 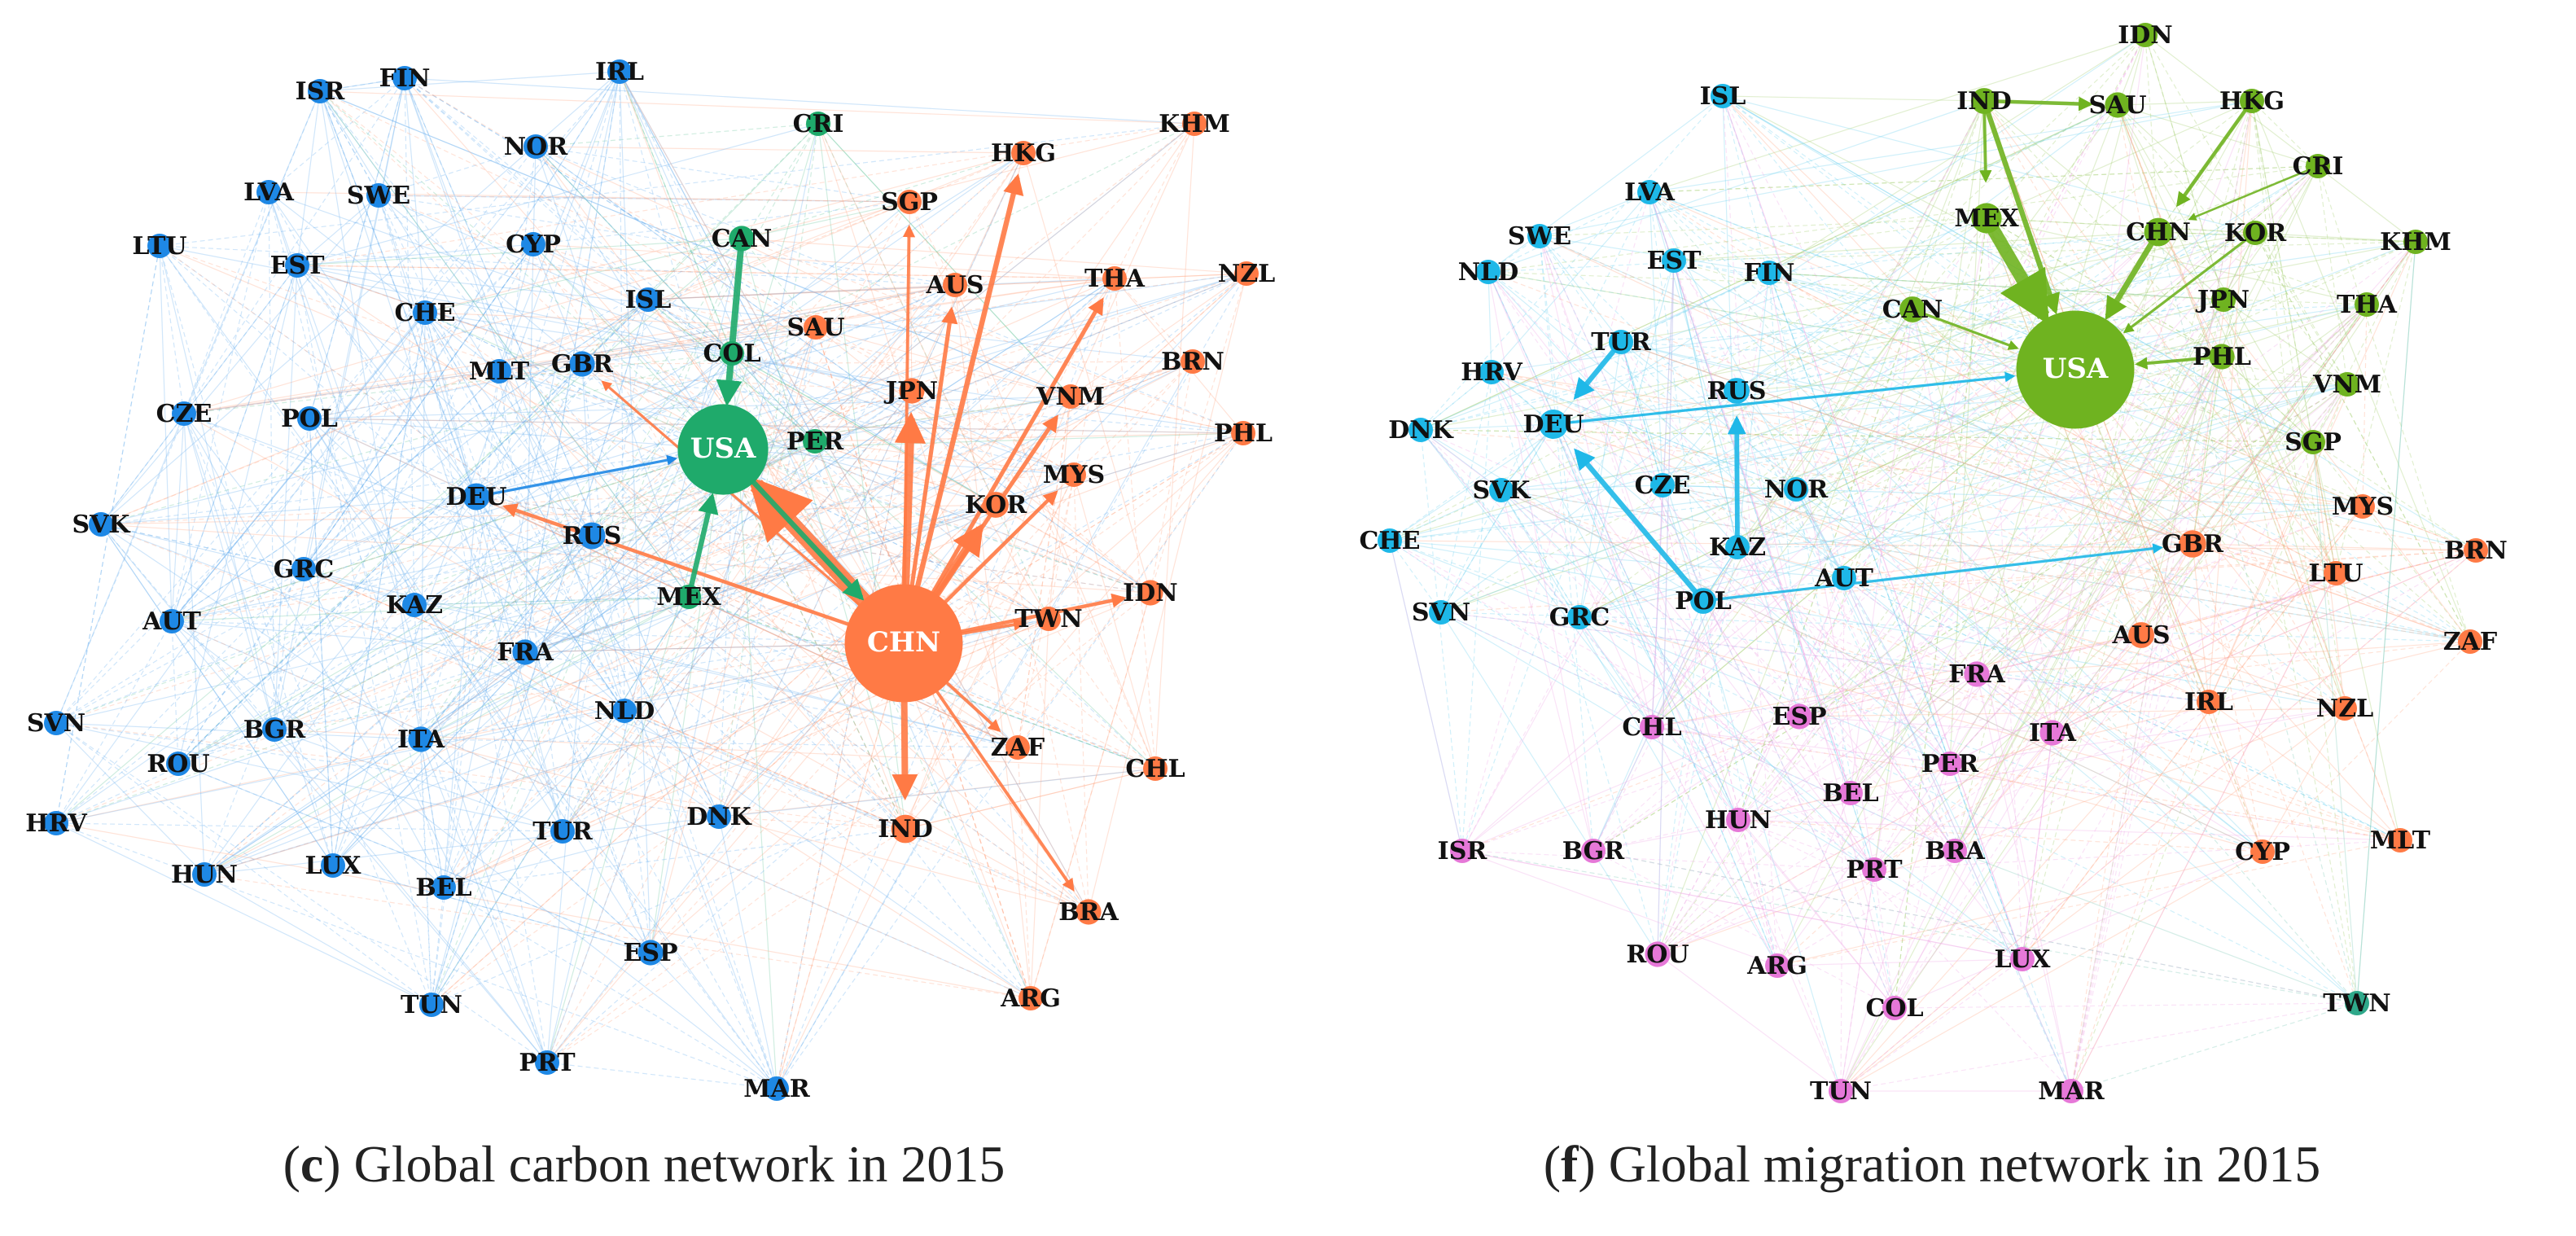 I want to click on network-edge-can-usa, so click(x=1965, y=329).